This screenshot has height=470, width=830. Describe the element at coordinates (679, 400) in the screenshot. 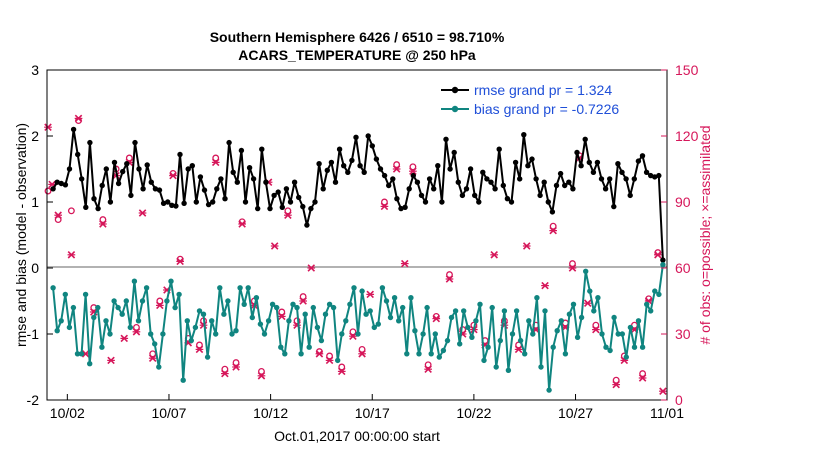

I see `y2-tick-label: 0` at that location.